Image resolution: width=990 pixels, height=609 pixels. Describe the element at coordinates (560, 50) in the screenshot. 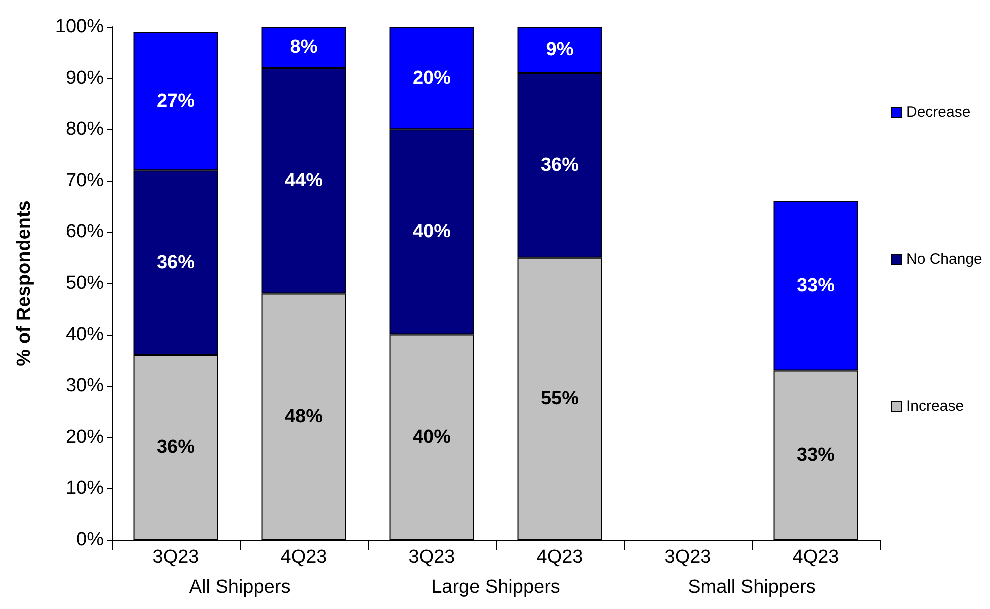

I see `data-label: 9%` at that location.